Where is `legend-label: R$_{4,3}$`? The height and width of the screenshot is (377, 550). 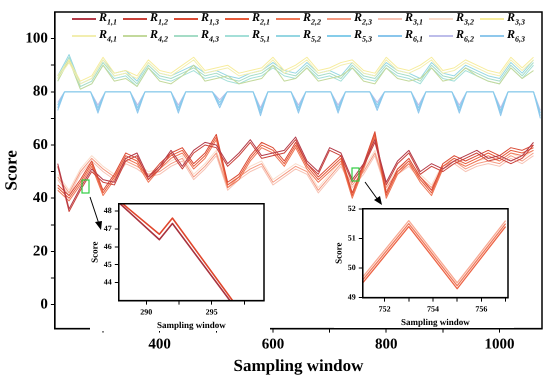
legend-label: R$_{4,3}$ is located at coordinates (210, 35).